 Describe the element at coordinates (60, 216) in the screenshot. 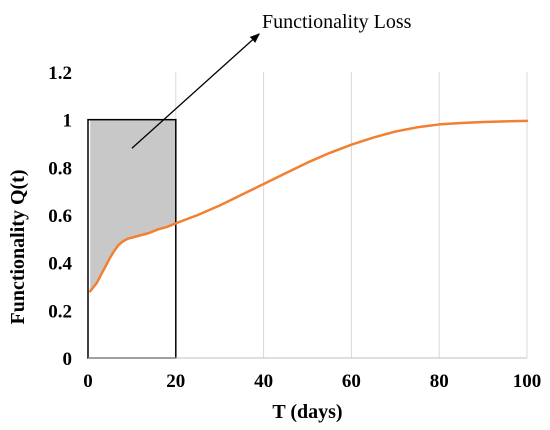

I see `y-tick-label-3: 0.6` at that location.